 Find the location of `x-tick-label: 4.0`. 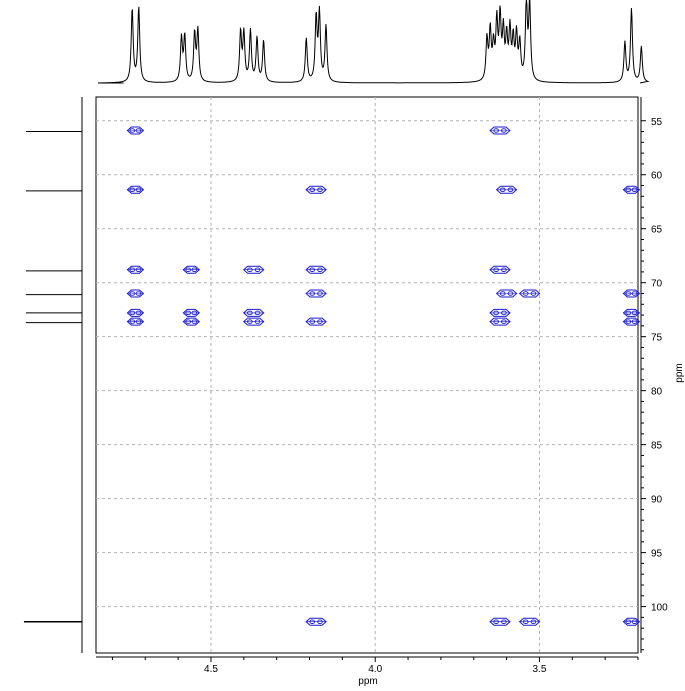

x-tick-label: 4.0 is located at coordinates (375, 669).